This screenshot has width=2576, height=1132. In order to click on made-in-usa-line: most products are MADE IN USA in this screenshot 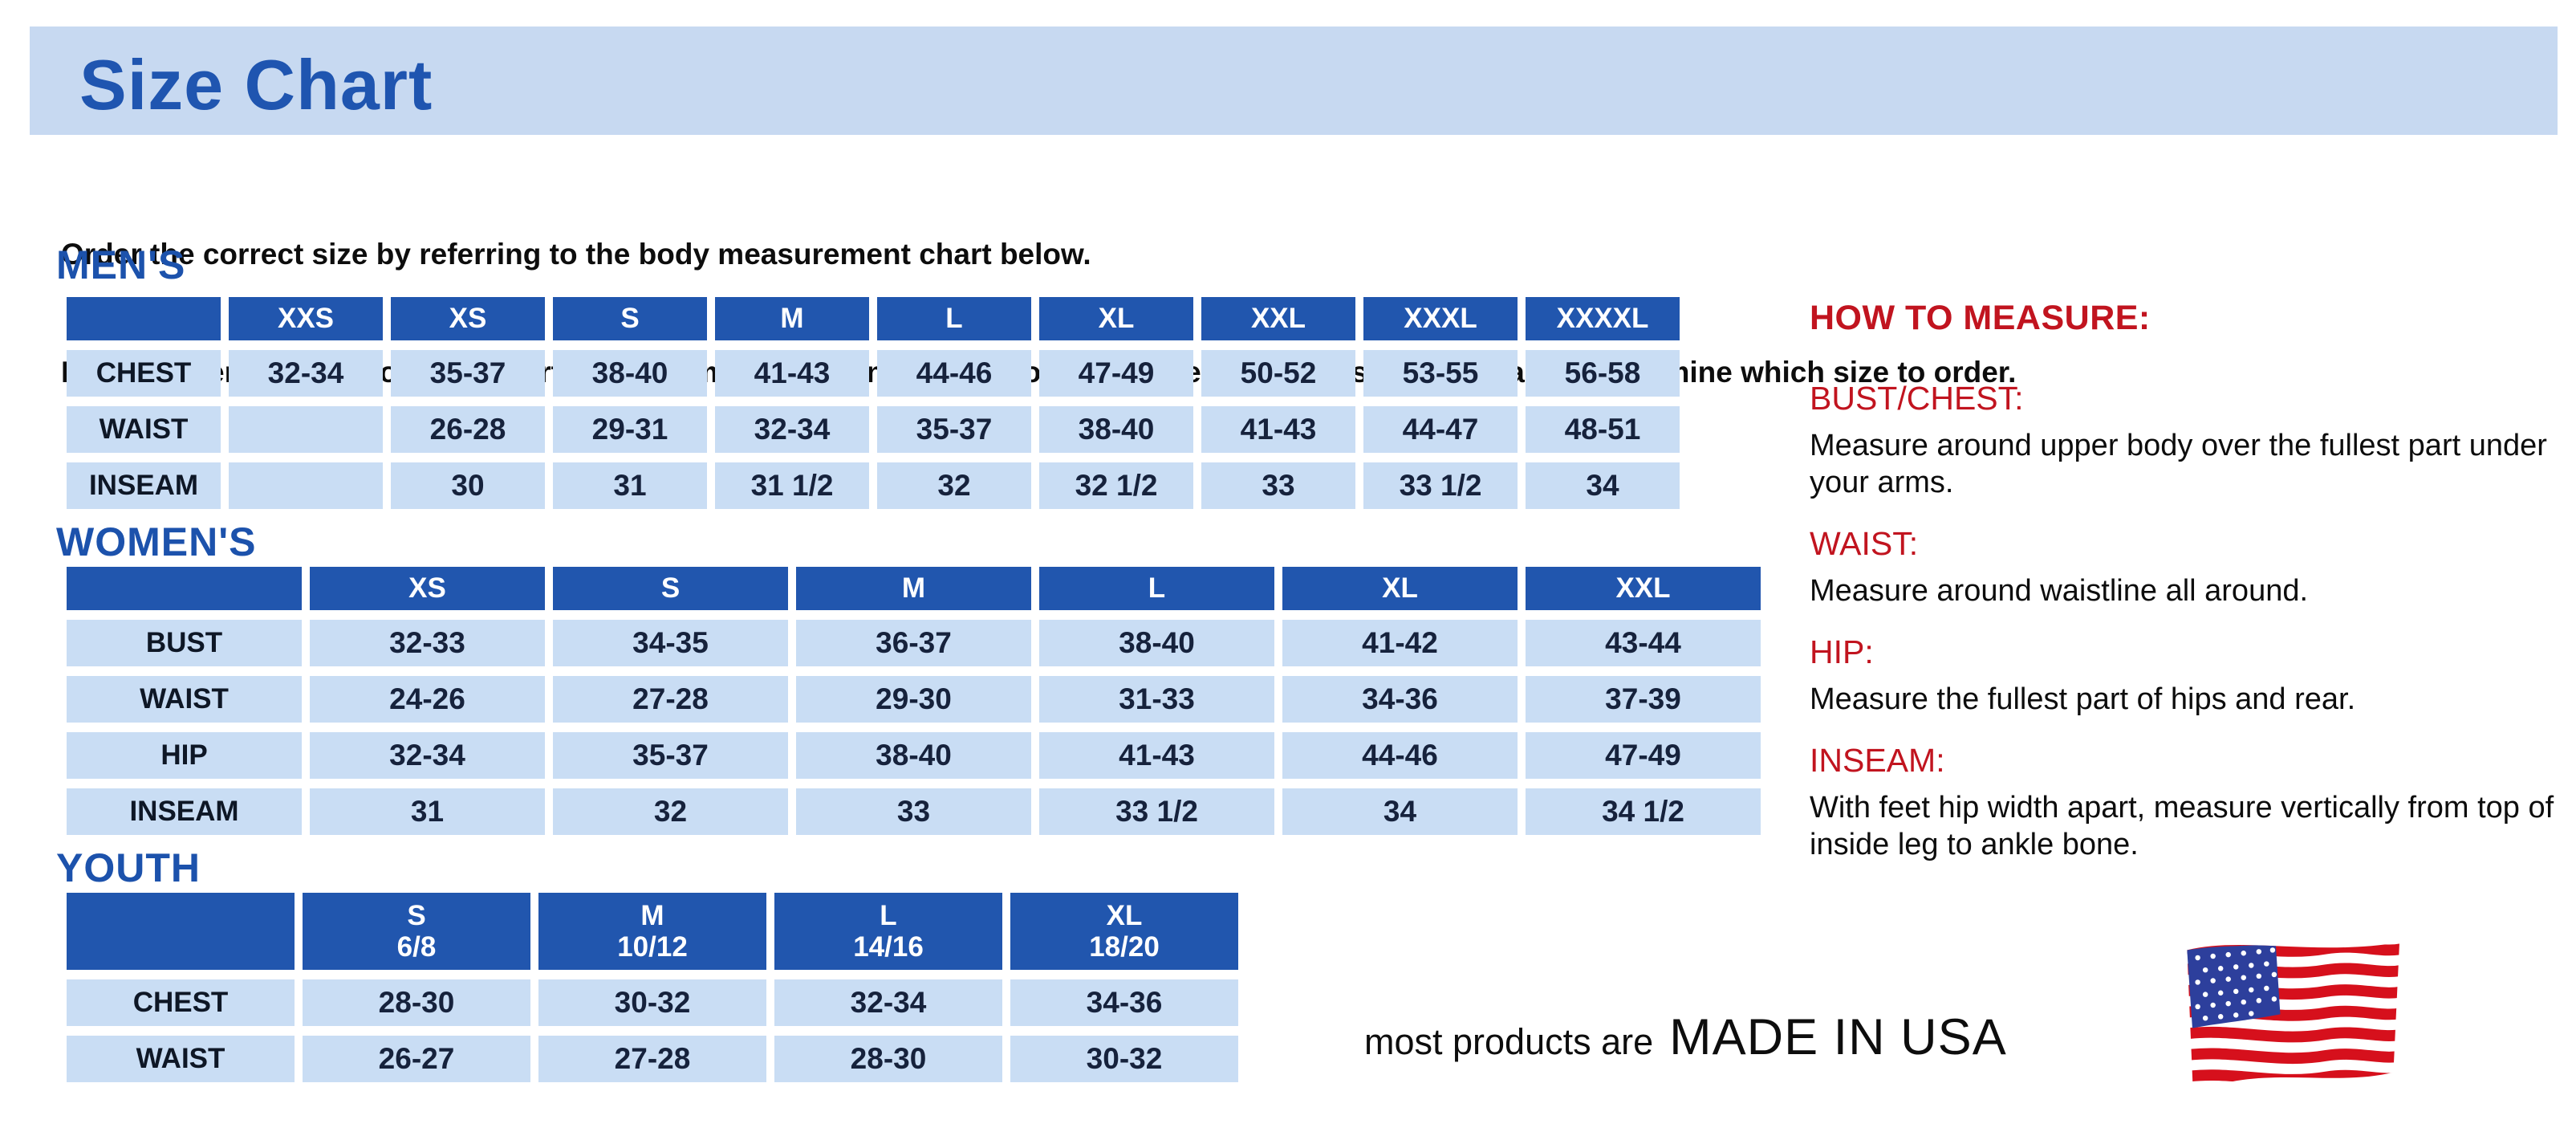, I will do `click(1685, 1037)`.